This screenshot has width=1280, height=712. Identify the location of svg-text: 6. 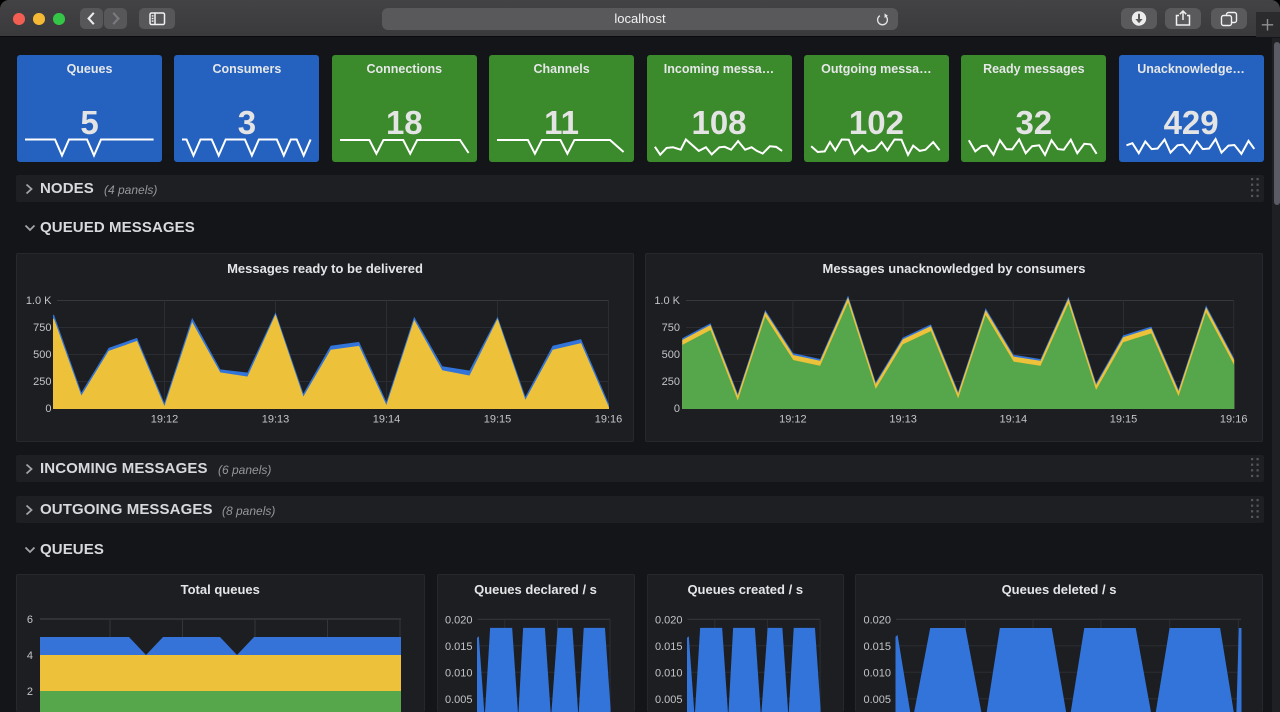
(30, 620).